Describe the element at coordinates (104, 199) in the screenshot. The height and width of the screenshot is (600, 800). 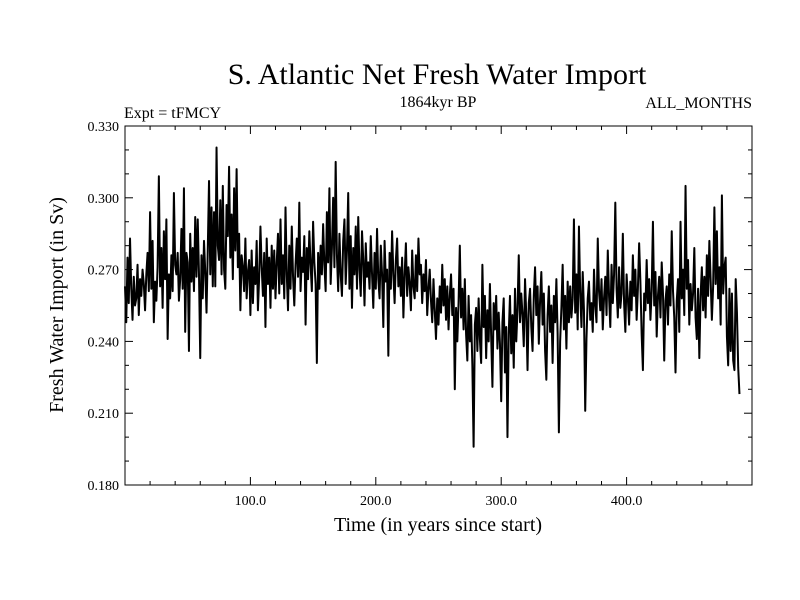
I see `y-tick-label: 0.300` at that location.